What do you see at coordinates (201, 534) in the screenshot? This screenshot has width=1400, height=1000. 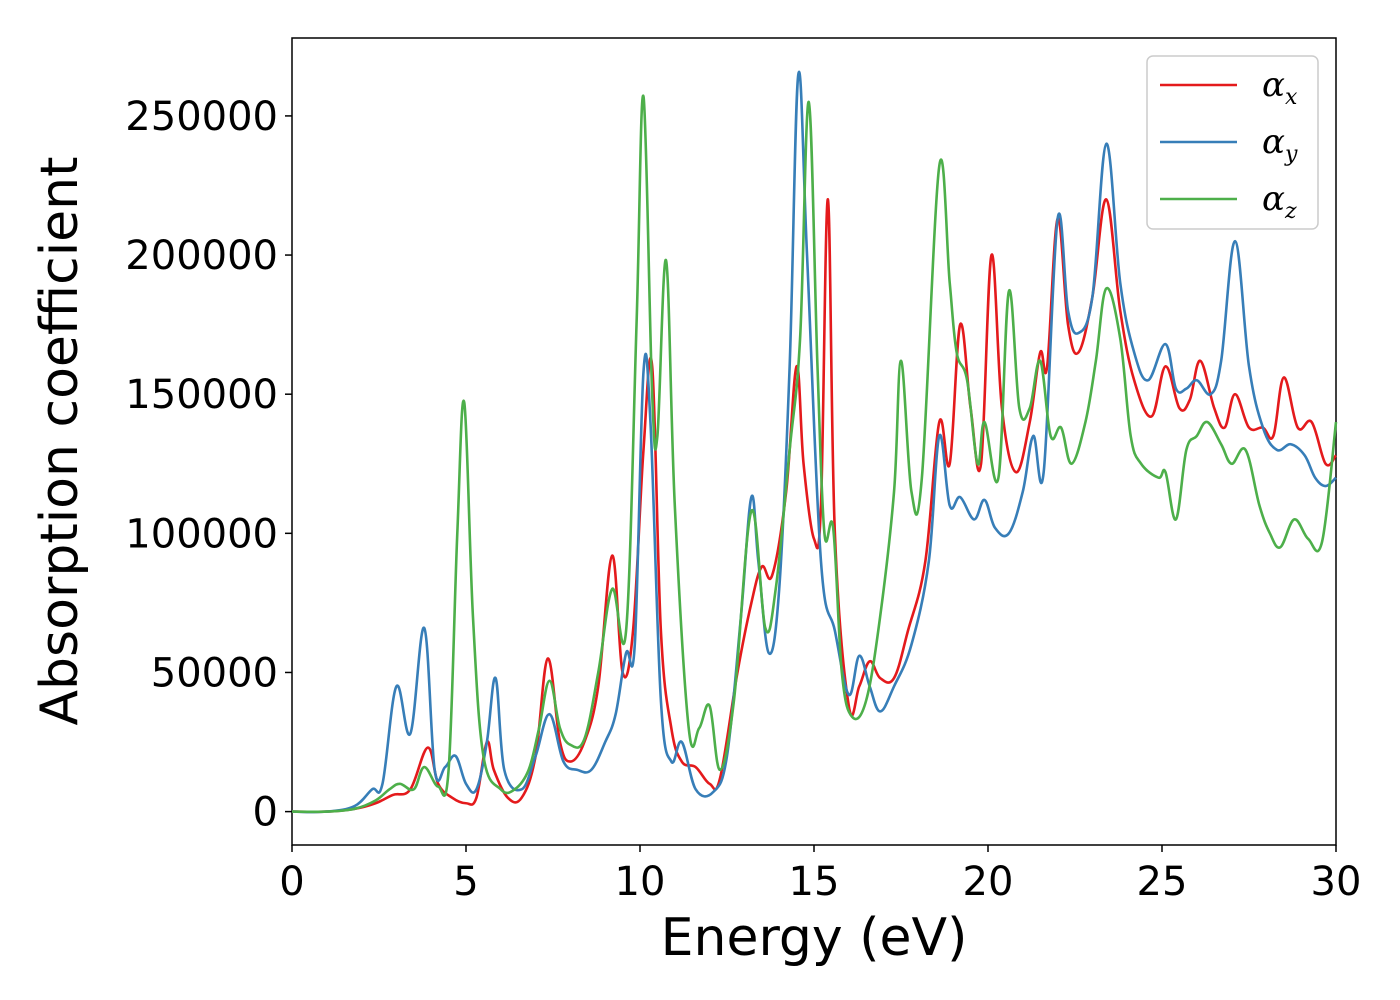 I see `y-tick-label: 100000` at bounding box center [201, 534].